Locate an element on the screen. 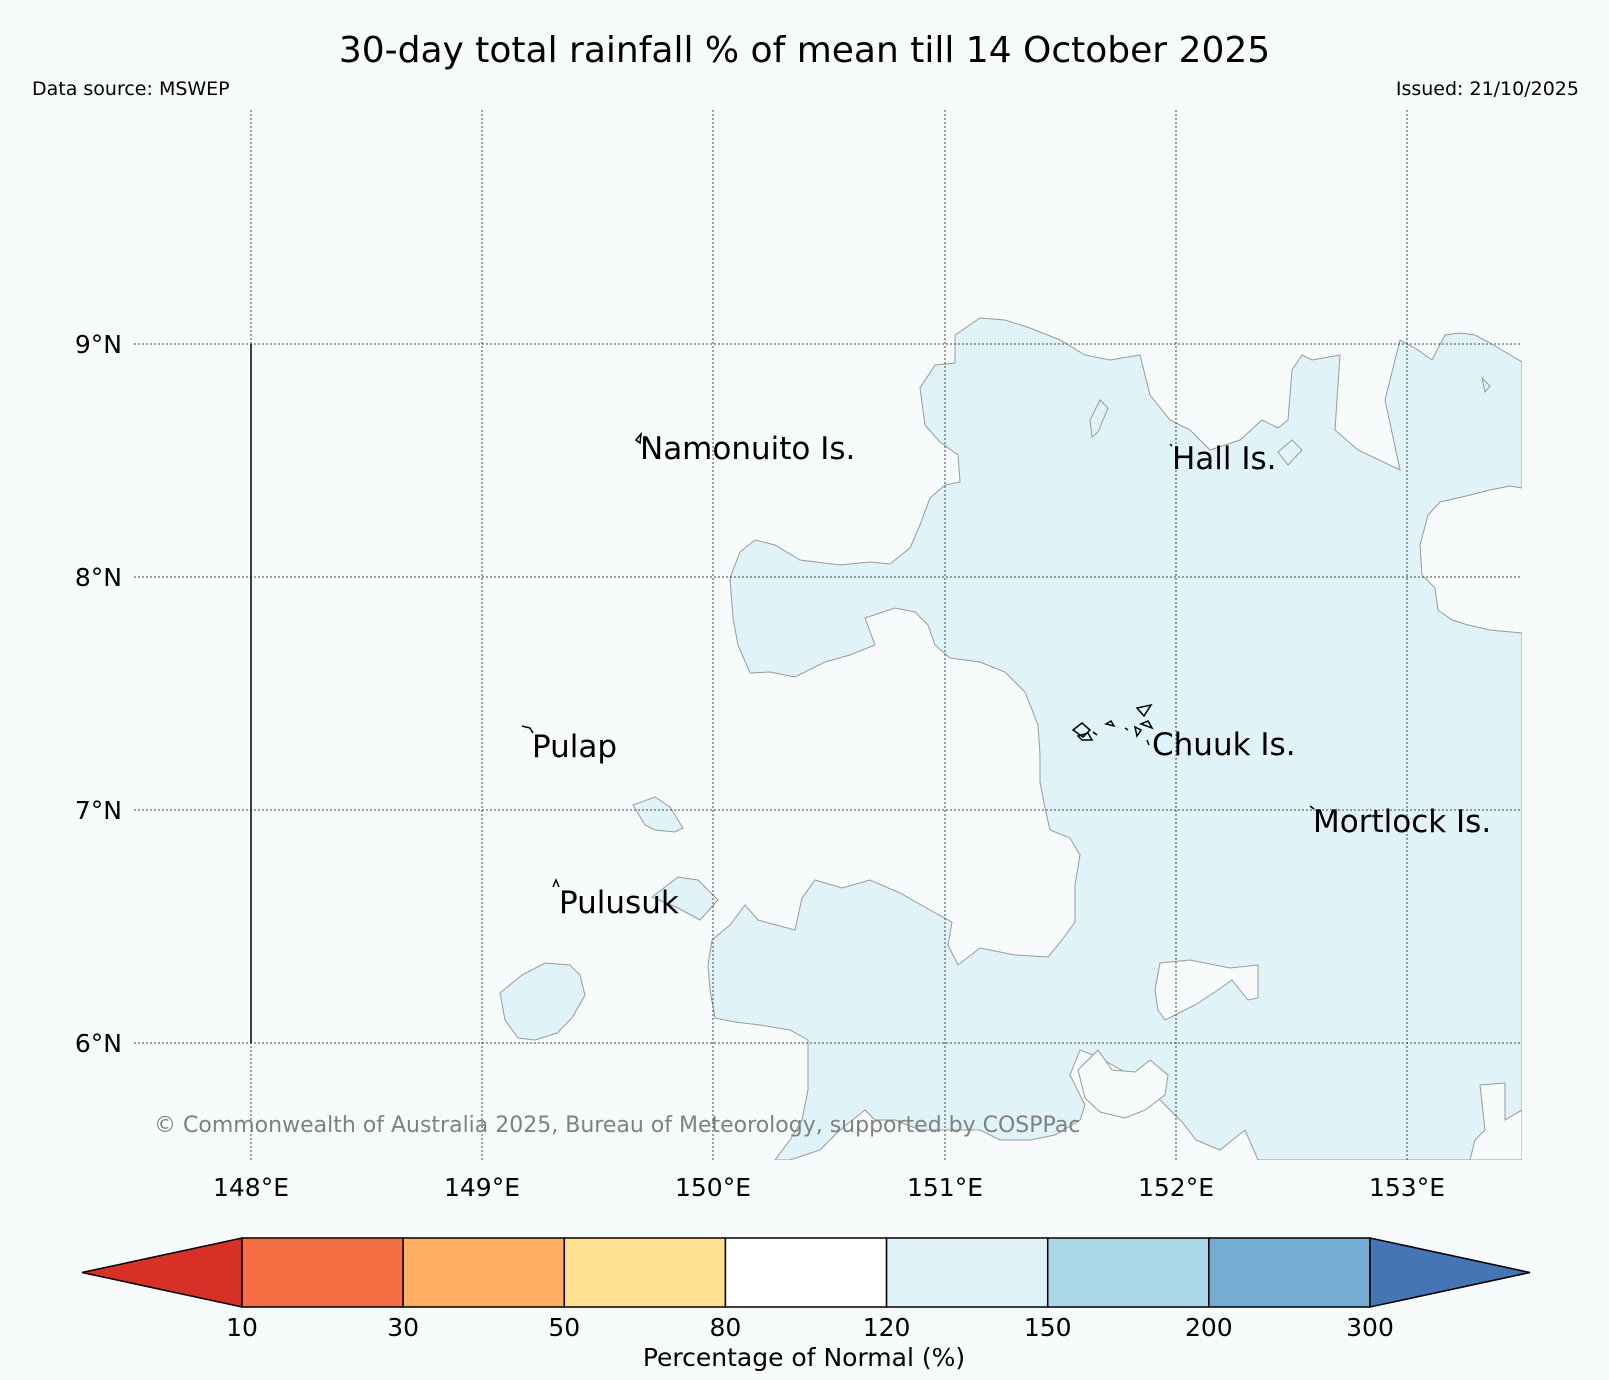 Image resolution: width=1609 pixels, height=1380 pixels. label-hall: Hall Is. is located at coordinates (1224, 459).